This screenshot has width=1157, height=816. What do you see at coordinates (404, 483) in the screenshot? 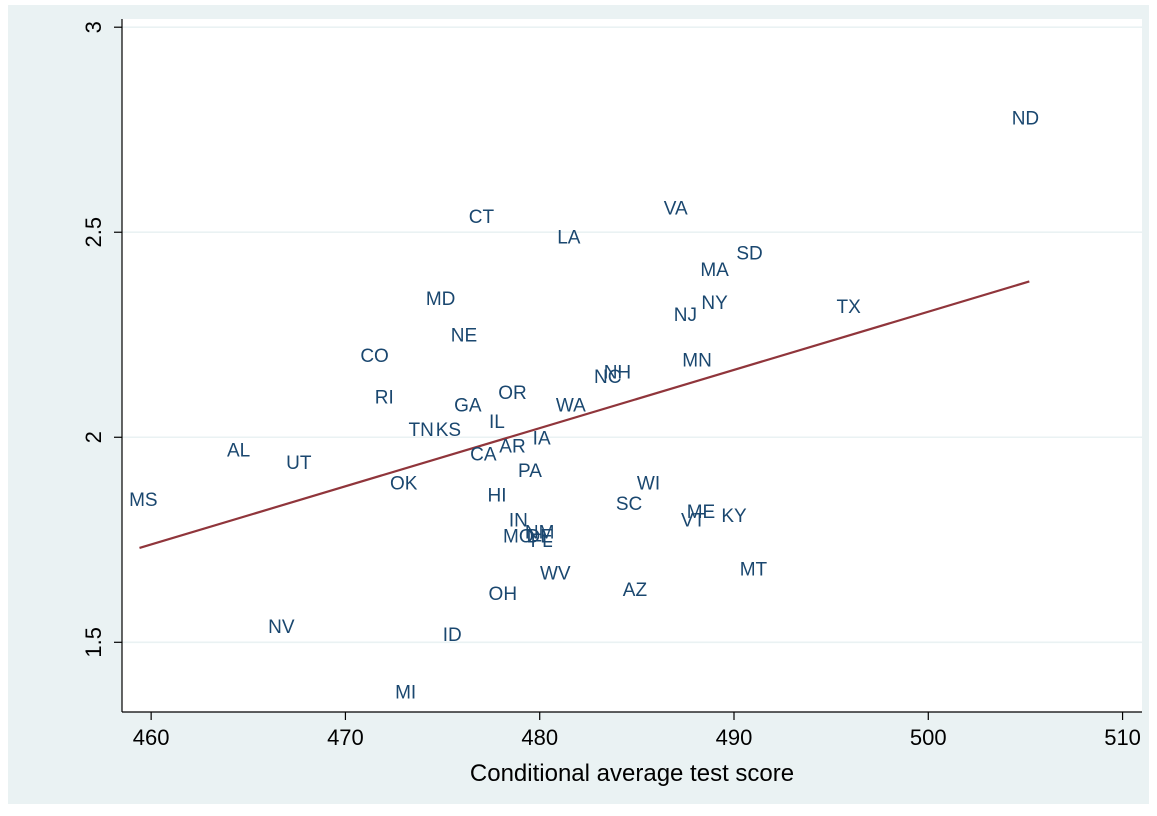
I see `point-label-ok: OK` at bounding box center [404, 483].